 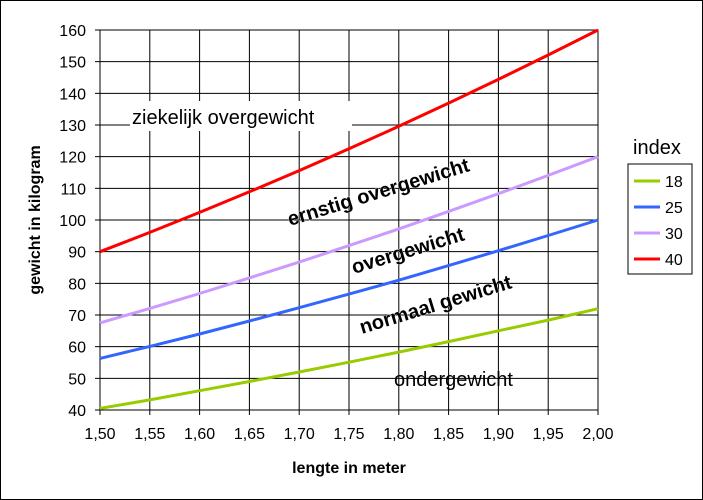 I want to click on legend-label-40: 40, so click(x=674, y=260).